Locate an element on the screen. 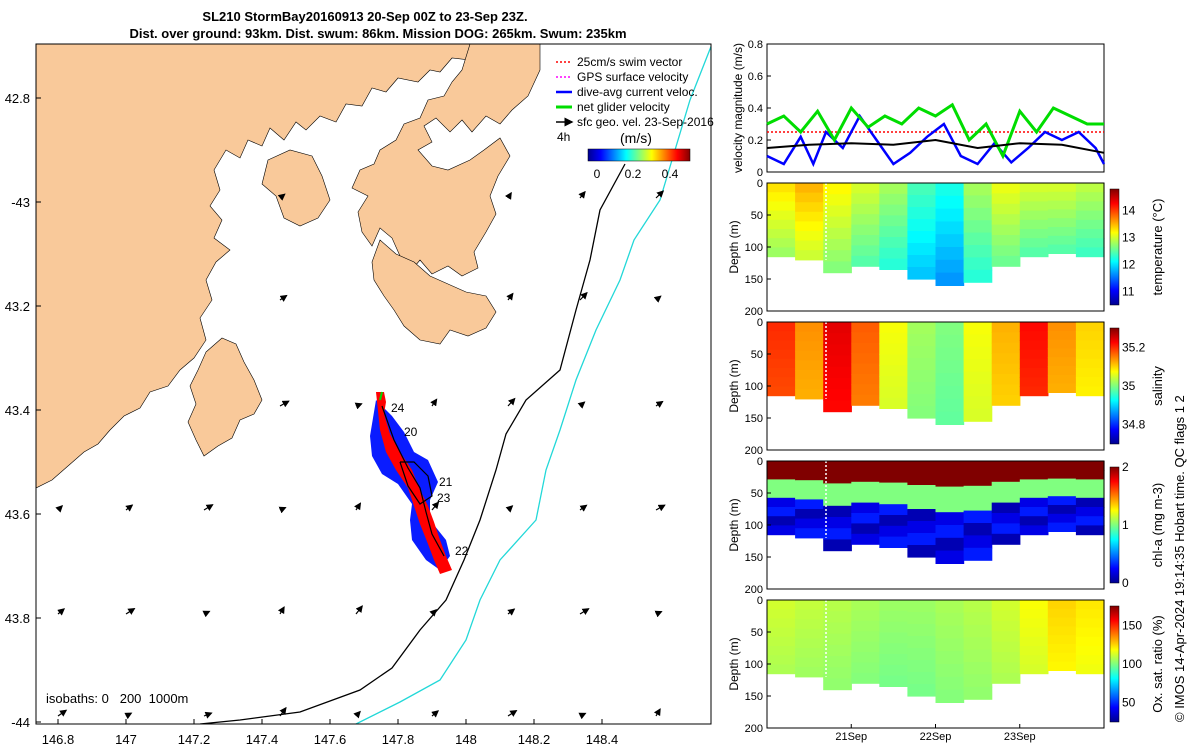  section-colorbar-tick: 34.8 is located at coordinates (1134, 425).